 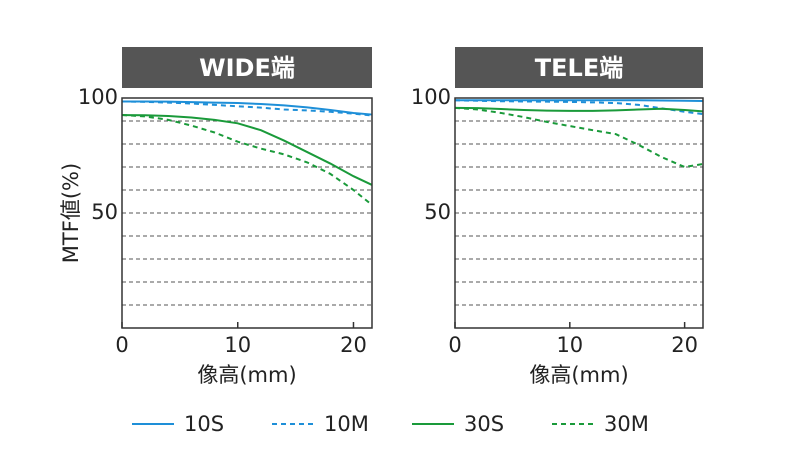 I want to click on chart-title: TELE端, so click(x=579, y=68).